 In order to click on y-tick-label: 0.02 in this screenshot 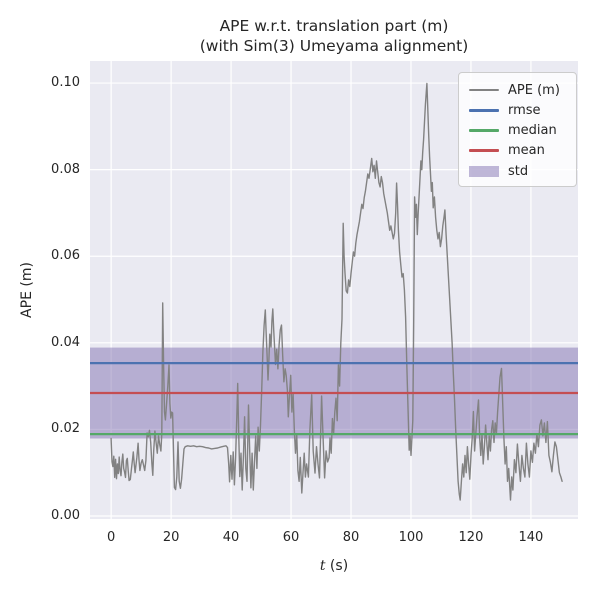, I will do `click(65, 429)`.